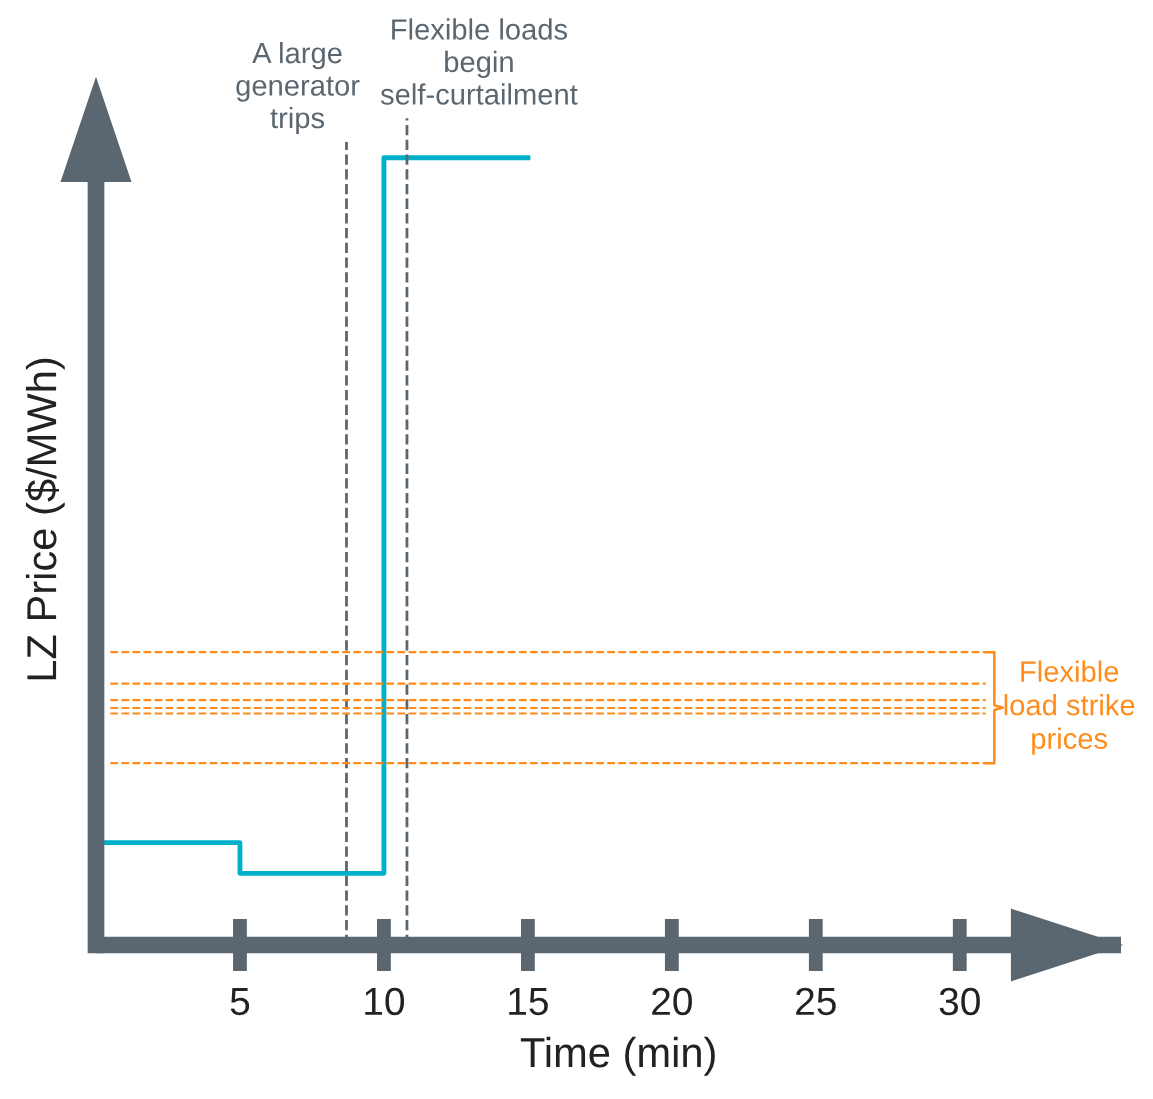 This screenshot has height=1099, width=1153. What do you see at coordinates (617, 1056) in the screenshot?
I see `x-axis-title: Time (min)` at bounding box center [617, 1056].